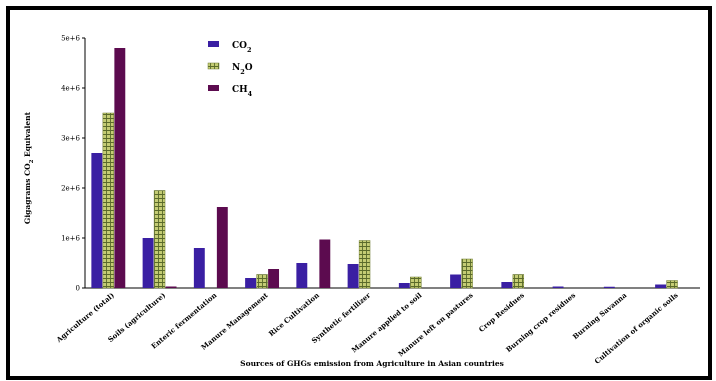 The height and width of the screenshot is (381, 716). What do you see at coordinates (32, 161) in the screenshot?
I see `y-axis-title-sub: 2` at bounding box center [32, 161].